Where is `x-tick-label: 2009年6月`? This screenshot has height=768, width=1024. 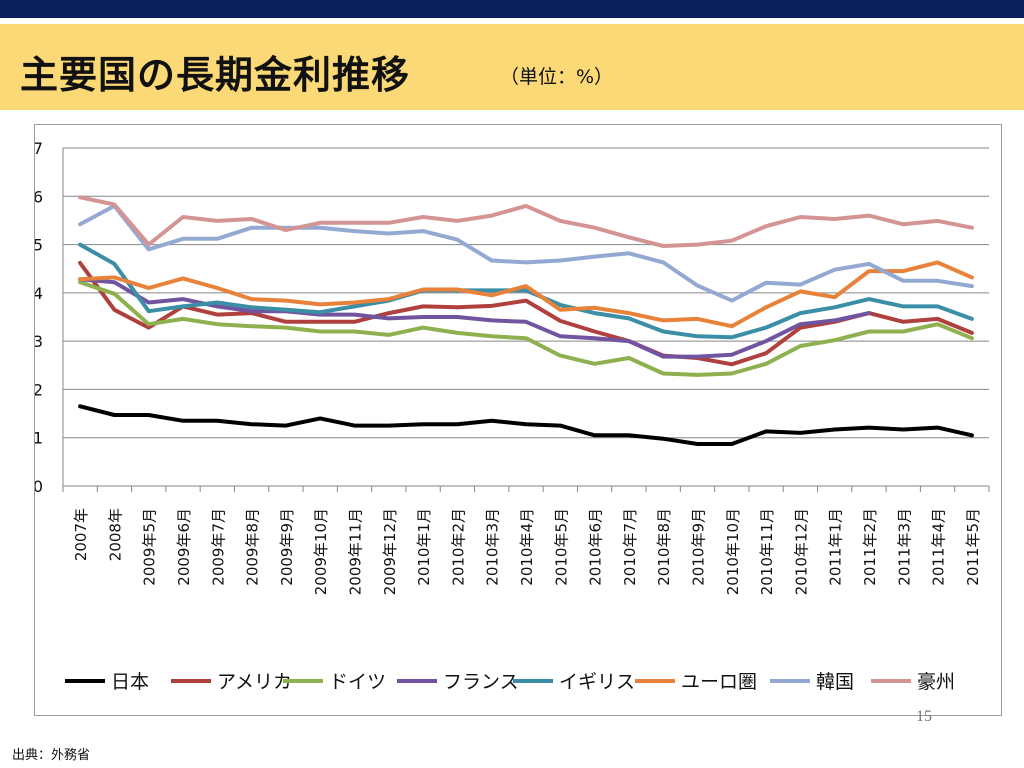 x-tick-label: 2009年6月 is located at coordinates (184, 547).